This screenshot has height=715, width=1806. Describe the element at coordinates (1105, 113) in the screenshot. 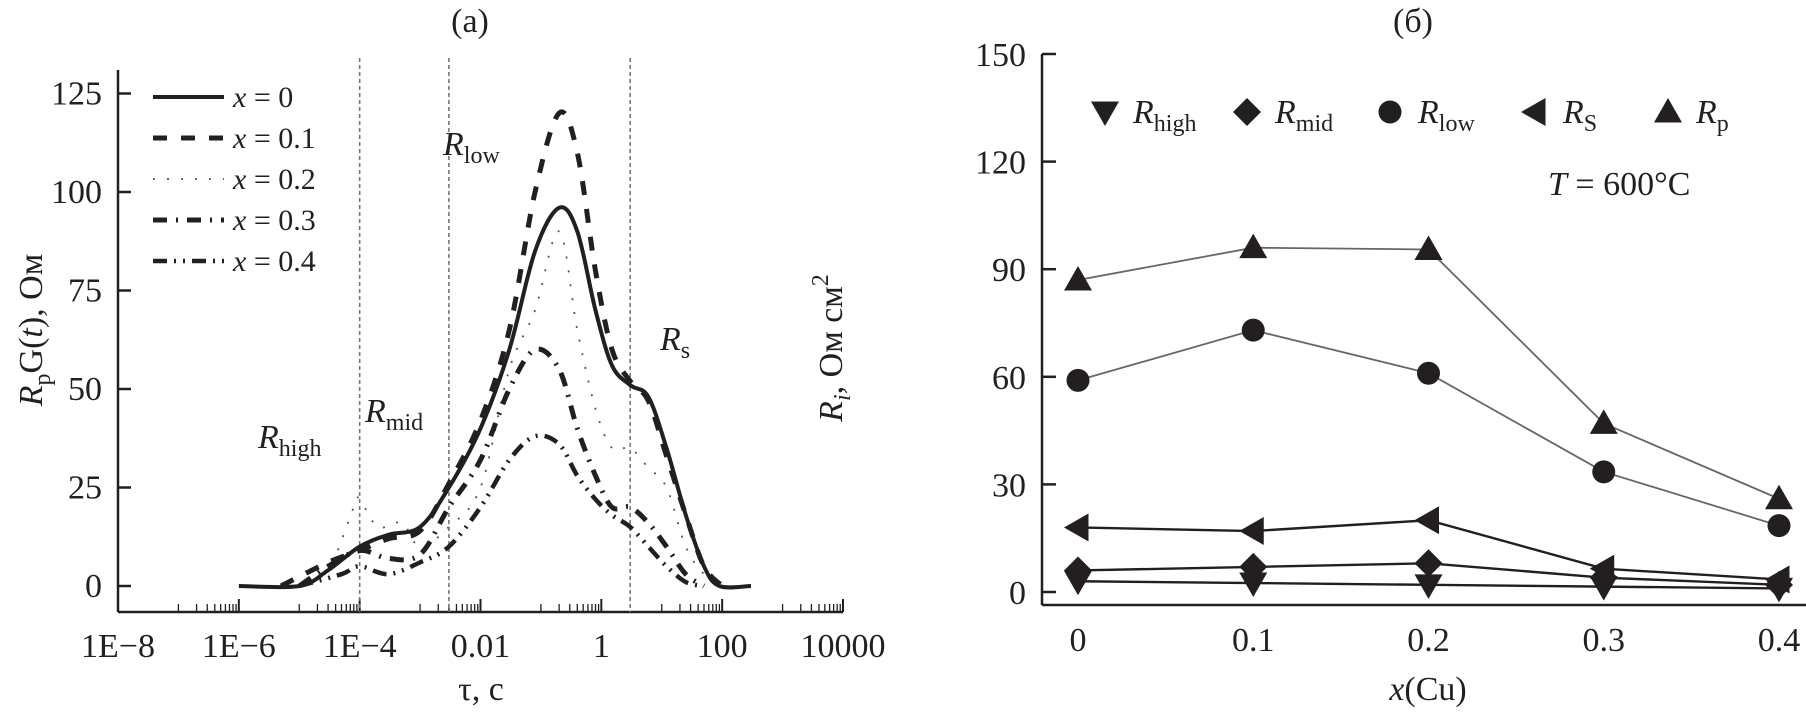

I see `legend-marker-triangle-down` at that location.